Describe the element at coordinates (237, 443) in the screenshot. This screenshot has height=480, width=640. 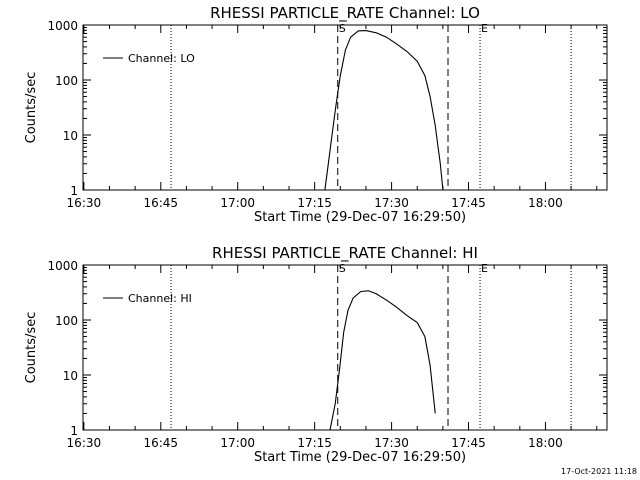
I see `panel-2-x-tick-label: 17:00` at that location.